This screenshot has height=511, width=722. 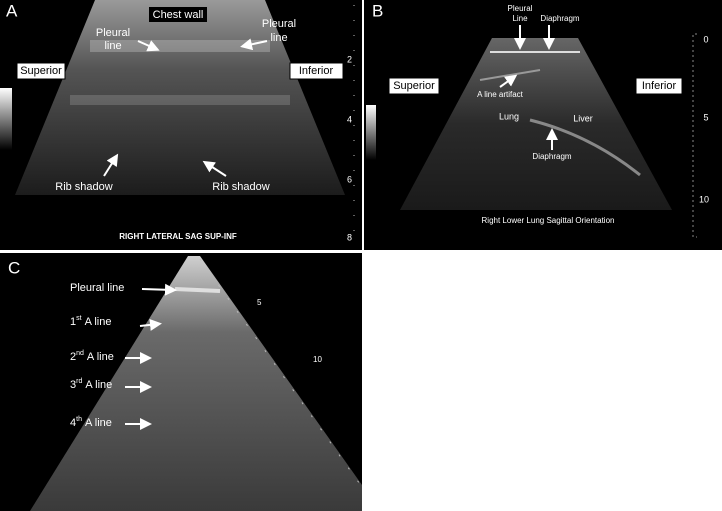 I want to click on depth-label: 2, so click(x=349, y=59).